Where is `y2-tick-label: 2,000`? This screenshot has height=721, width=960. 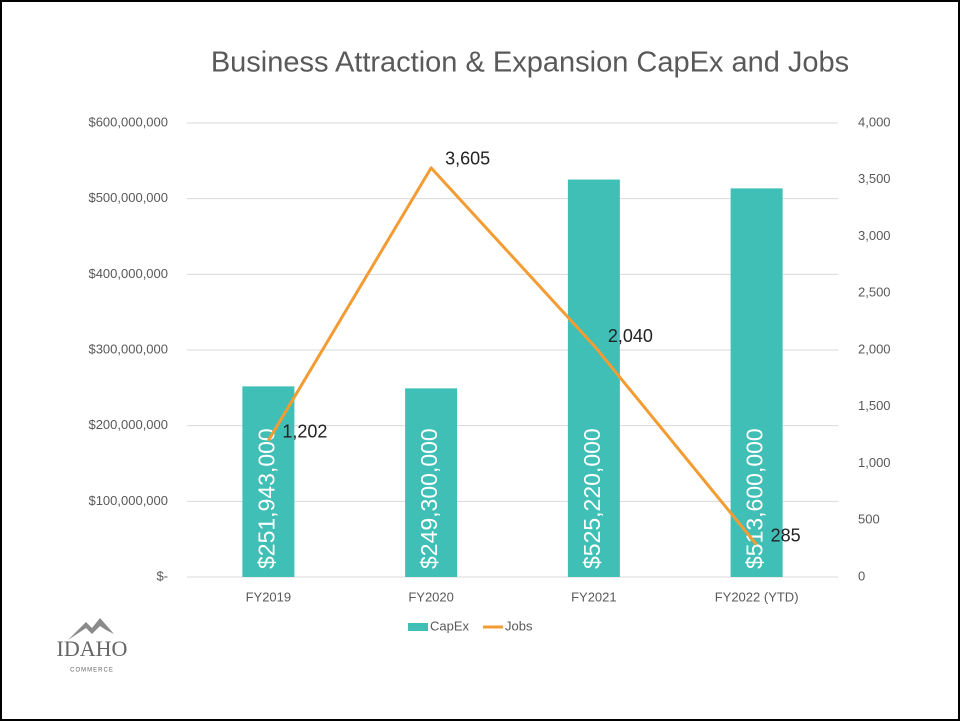
y2-tick-label: 2,000 is located at coordinates (874, 348).